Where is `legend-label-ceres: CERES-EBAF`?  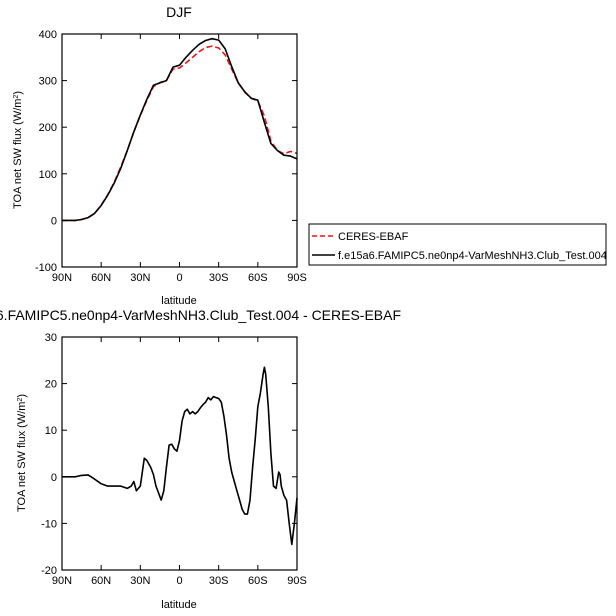 legend-label-ceres: CERES-EBAF is located at coordinates (373, 237).